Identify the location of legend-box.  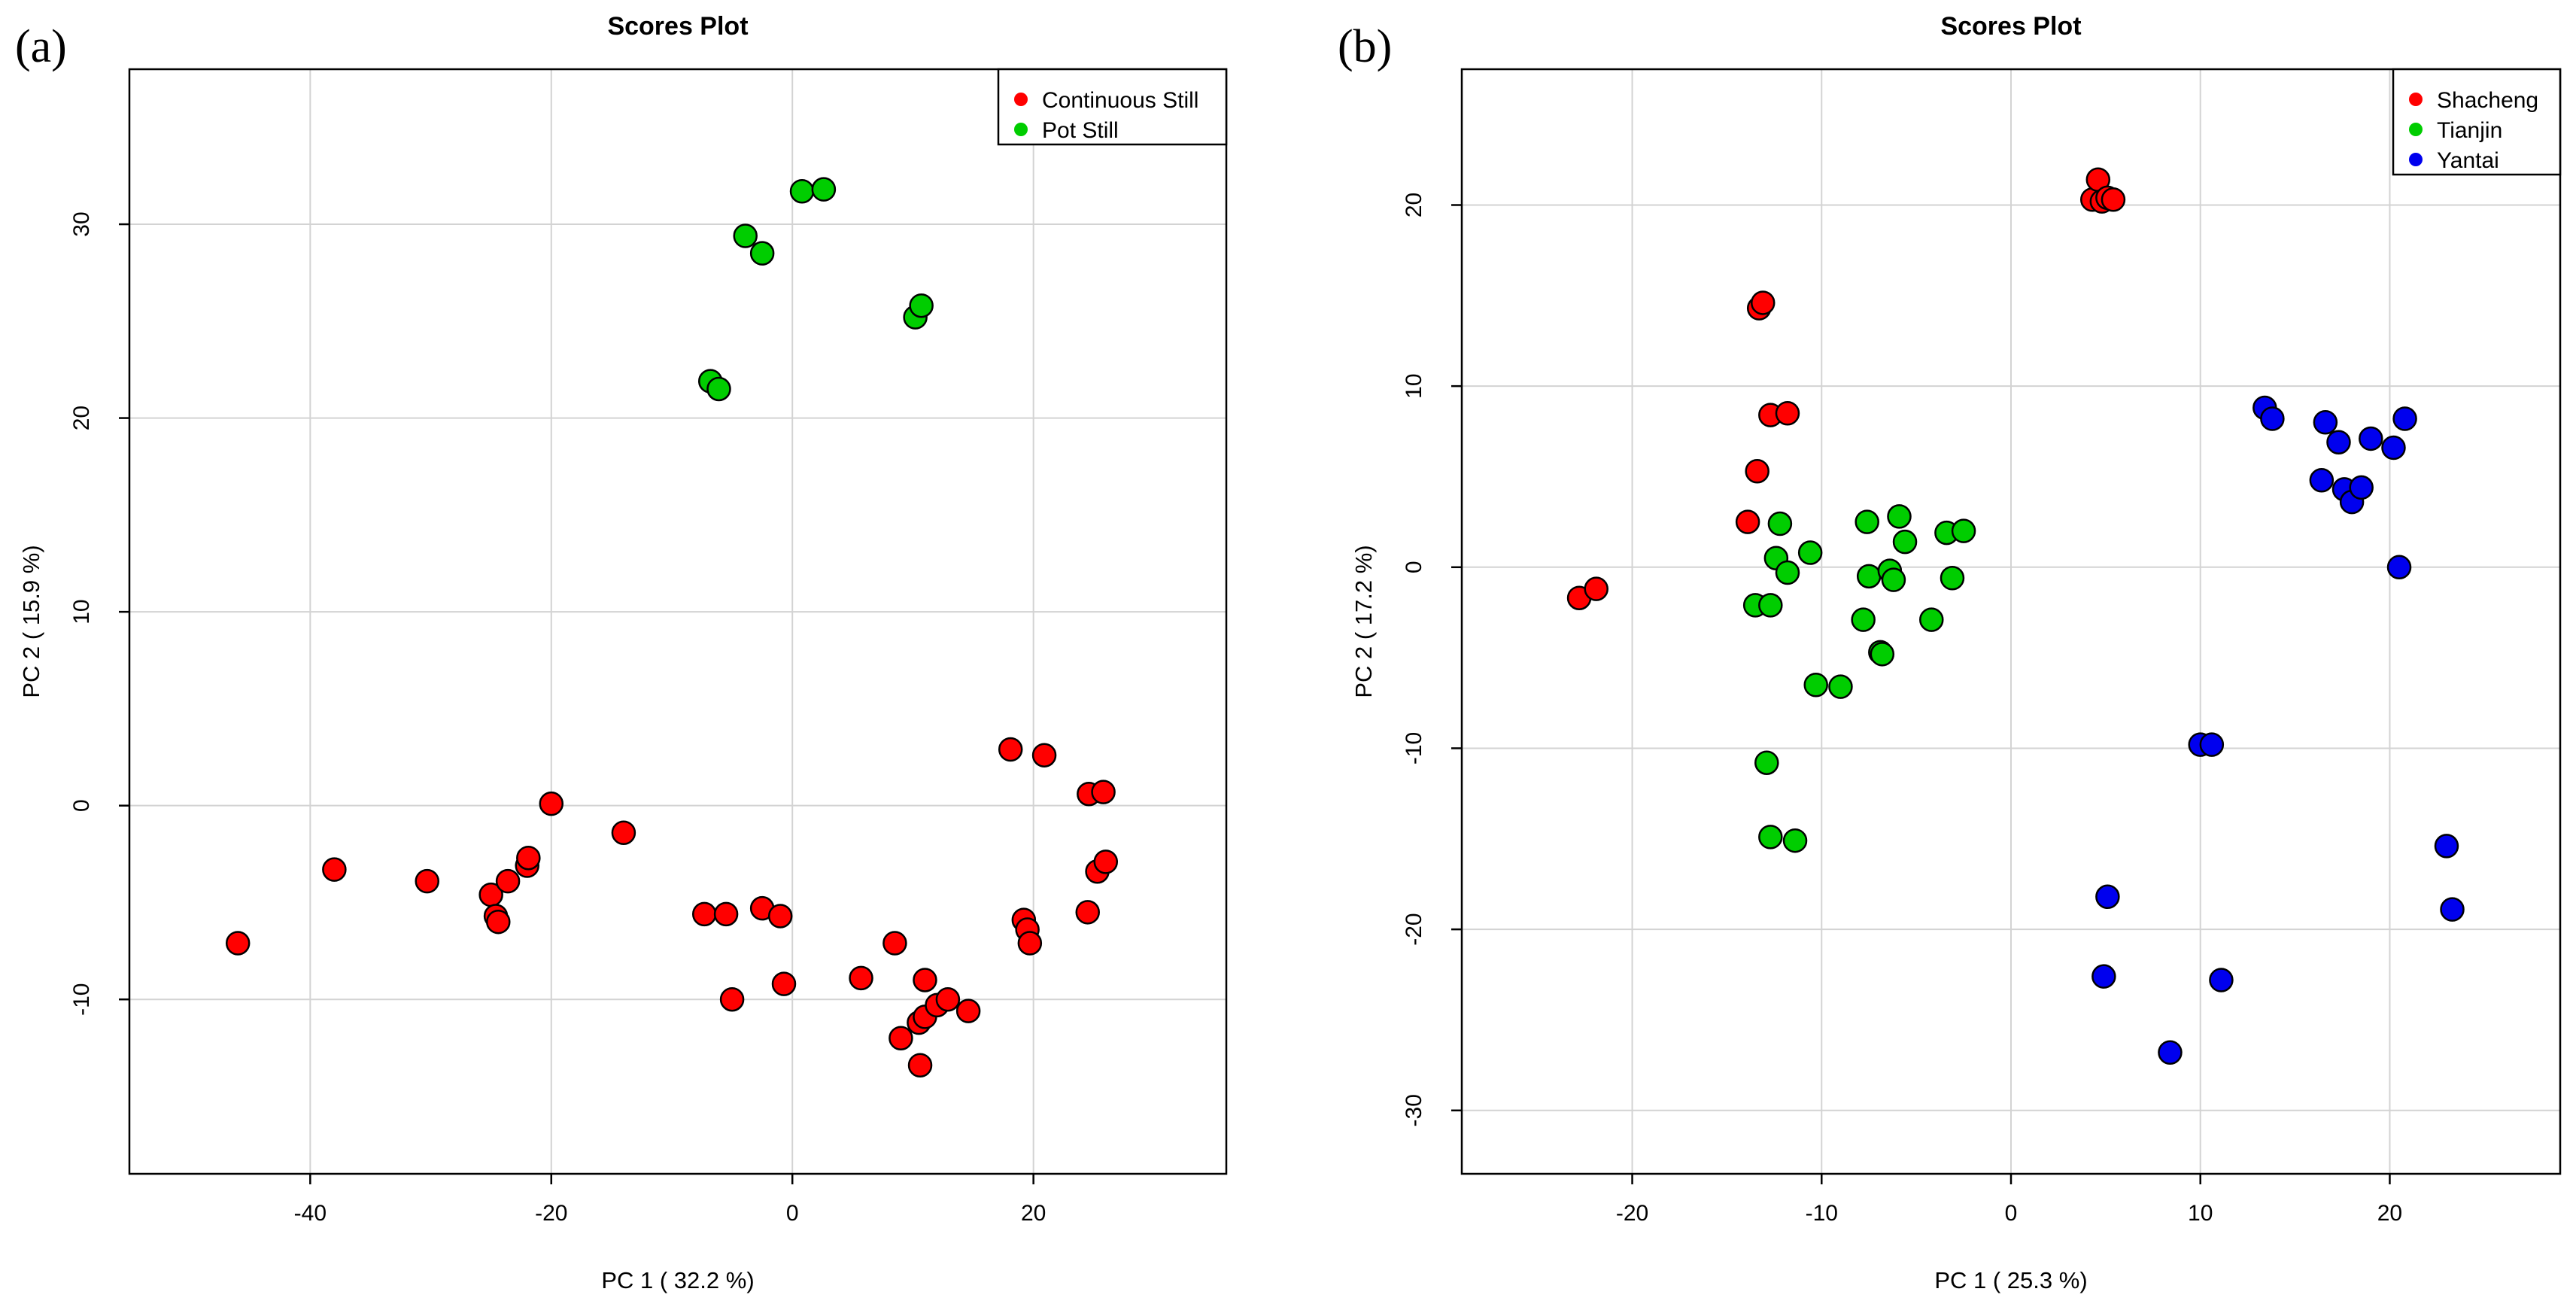
(1112, 107).